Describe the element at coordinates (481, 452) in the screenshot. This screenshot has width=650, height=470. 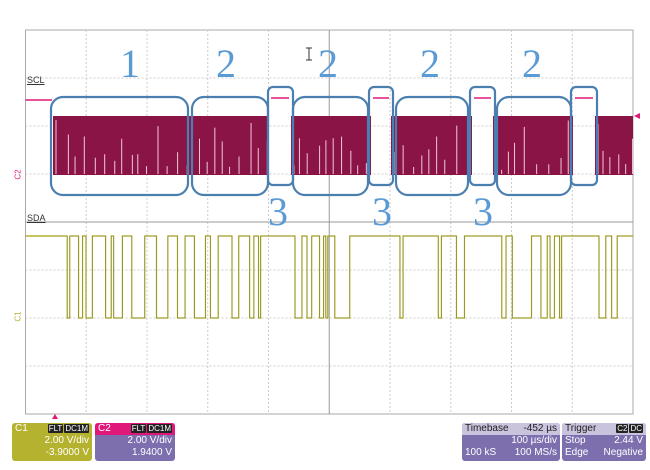
I see `timebase-samples: 100 kS` at that location.